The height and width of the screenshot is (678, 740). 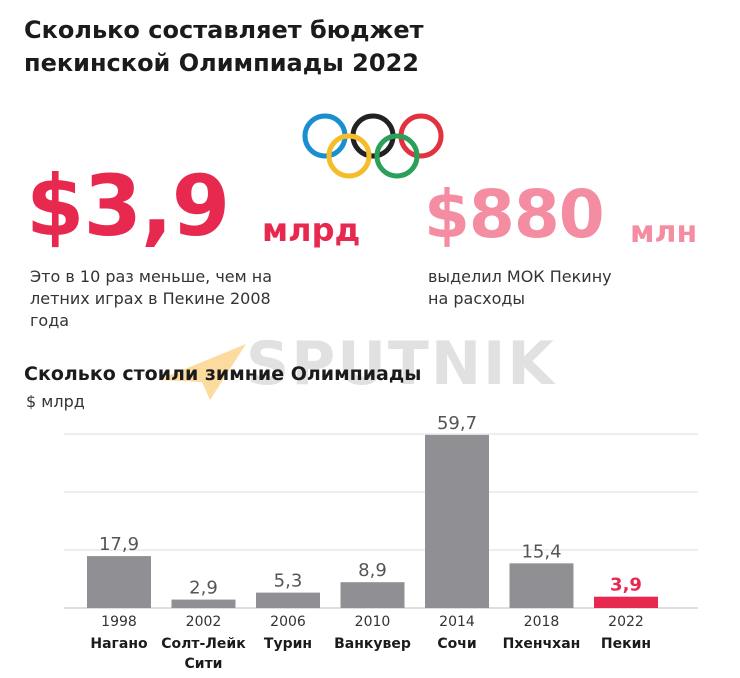 What do you see at coordinates (626, 585) in the screenshot?
I see `bar-value-label: 3,9` at bounding box center [626, 585].